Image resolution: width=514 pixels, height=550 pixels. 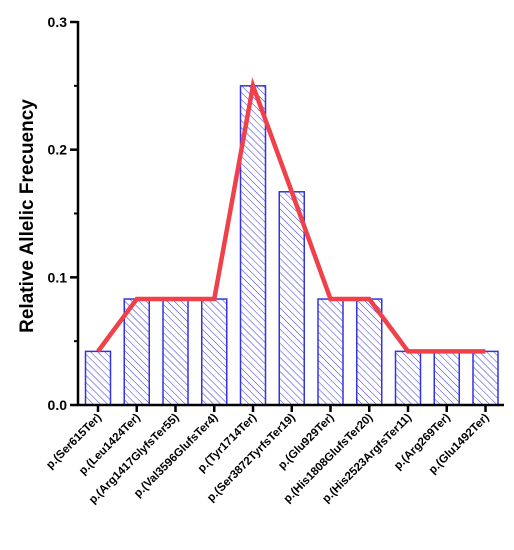 What do you see at coordinates (58, 150) in the screenshot?
I see `y-tick-label: 0.2` at bounding box center [58, 150].